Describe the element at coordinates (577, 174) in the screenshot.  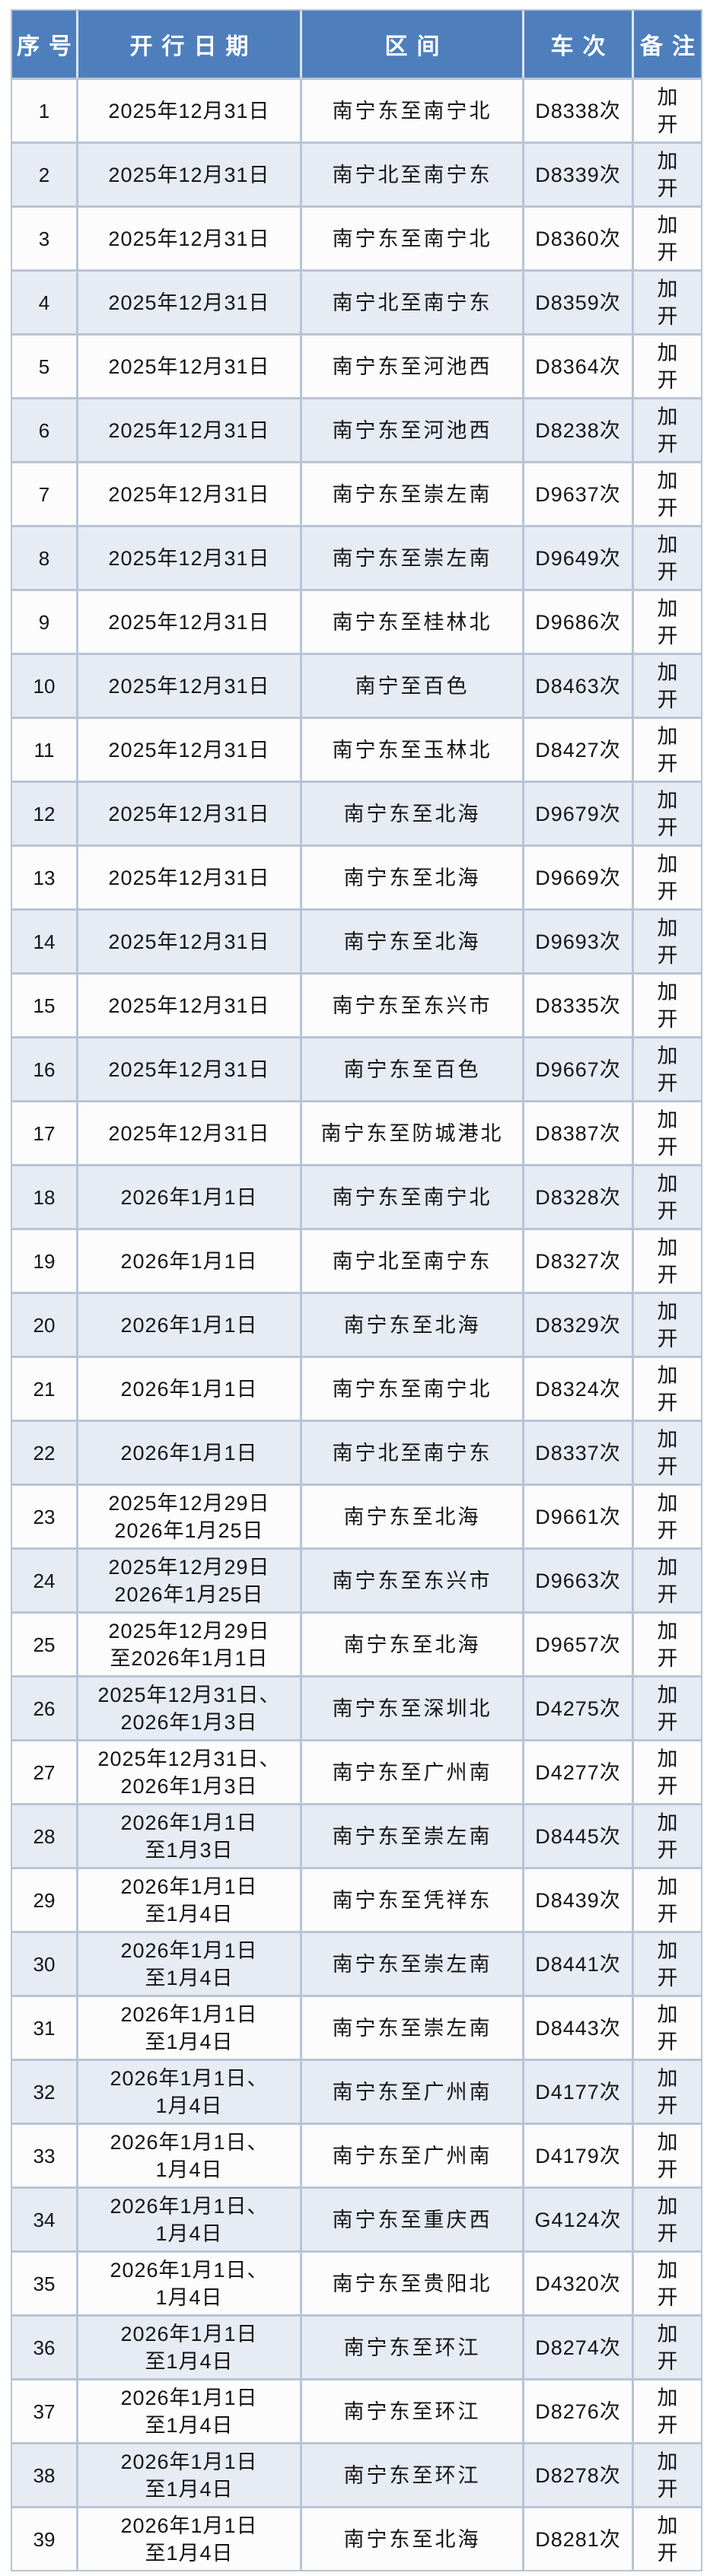
I see `cell-train: D8339次` at that location.